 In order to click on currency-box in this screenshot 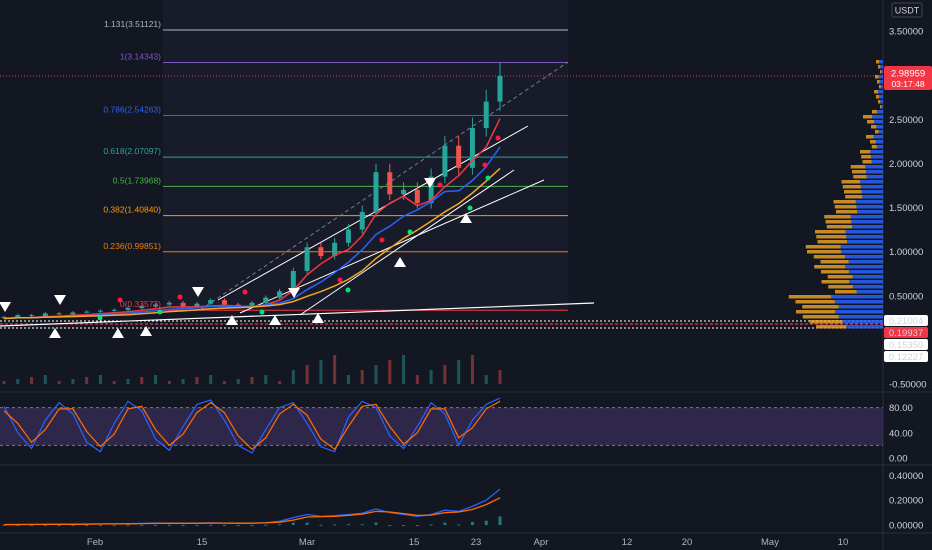, I will do `click(907, 10)`.